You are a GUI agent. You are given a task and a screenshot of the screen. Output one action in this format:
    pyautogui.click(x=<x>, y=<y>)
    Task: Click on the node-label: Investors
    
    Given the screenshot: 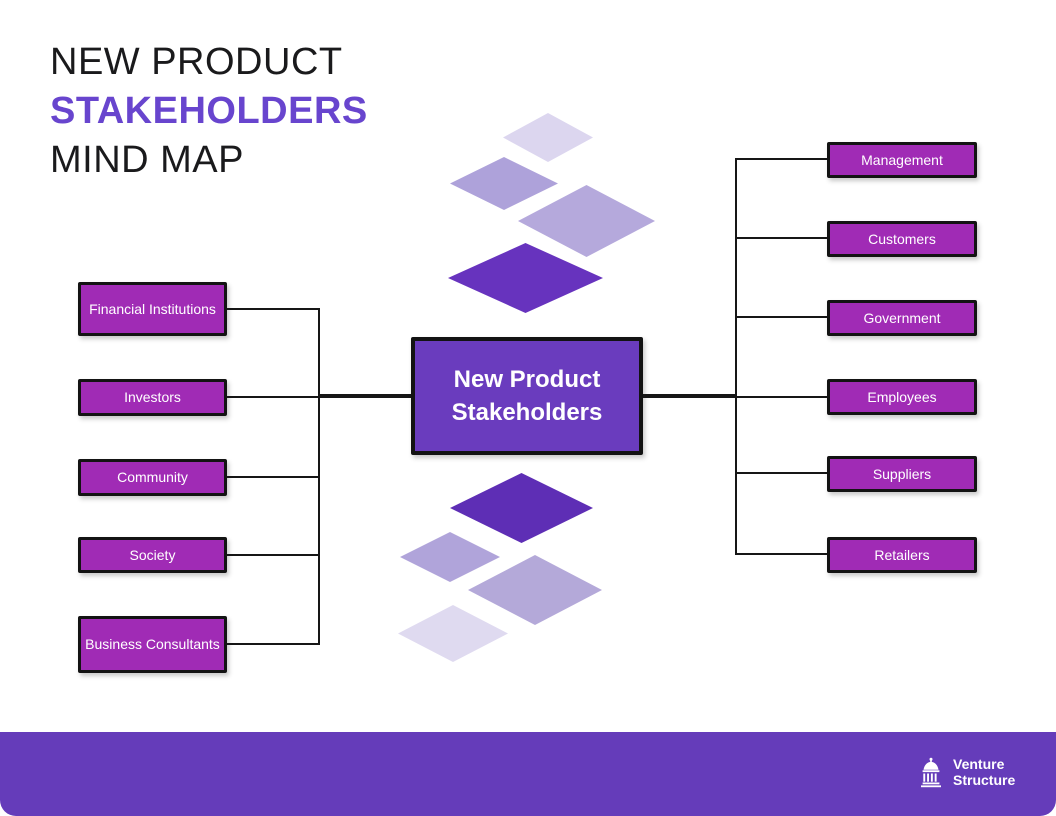 What is the action you would take?
    pyautogui.click(x=152, y=397)
    